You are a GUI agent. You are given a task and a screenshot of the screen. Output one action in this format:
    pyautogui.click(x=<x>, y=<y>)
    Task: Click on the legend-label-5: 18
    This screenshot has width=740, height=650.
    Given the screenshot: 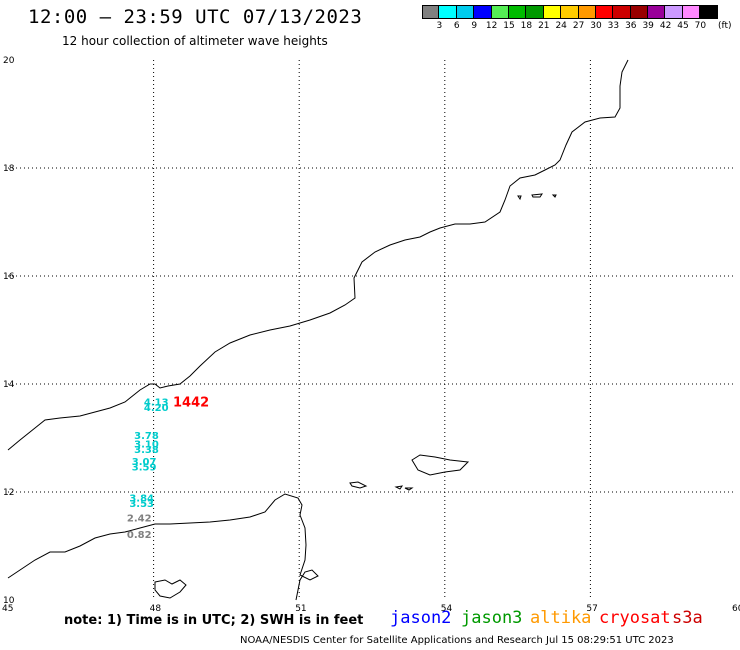 What is the action you would take?
    pyautogui.click(x=526, y=26)
    